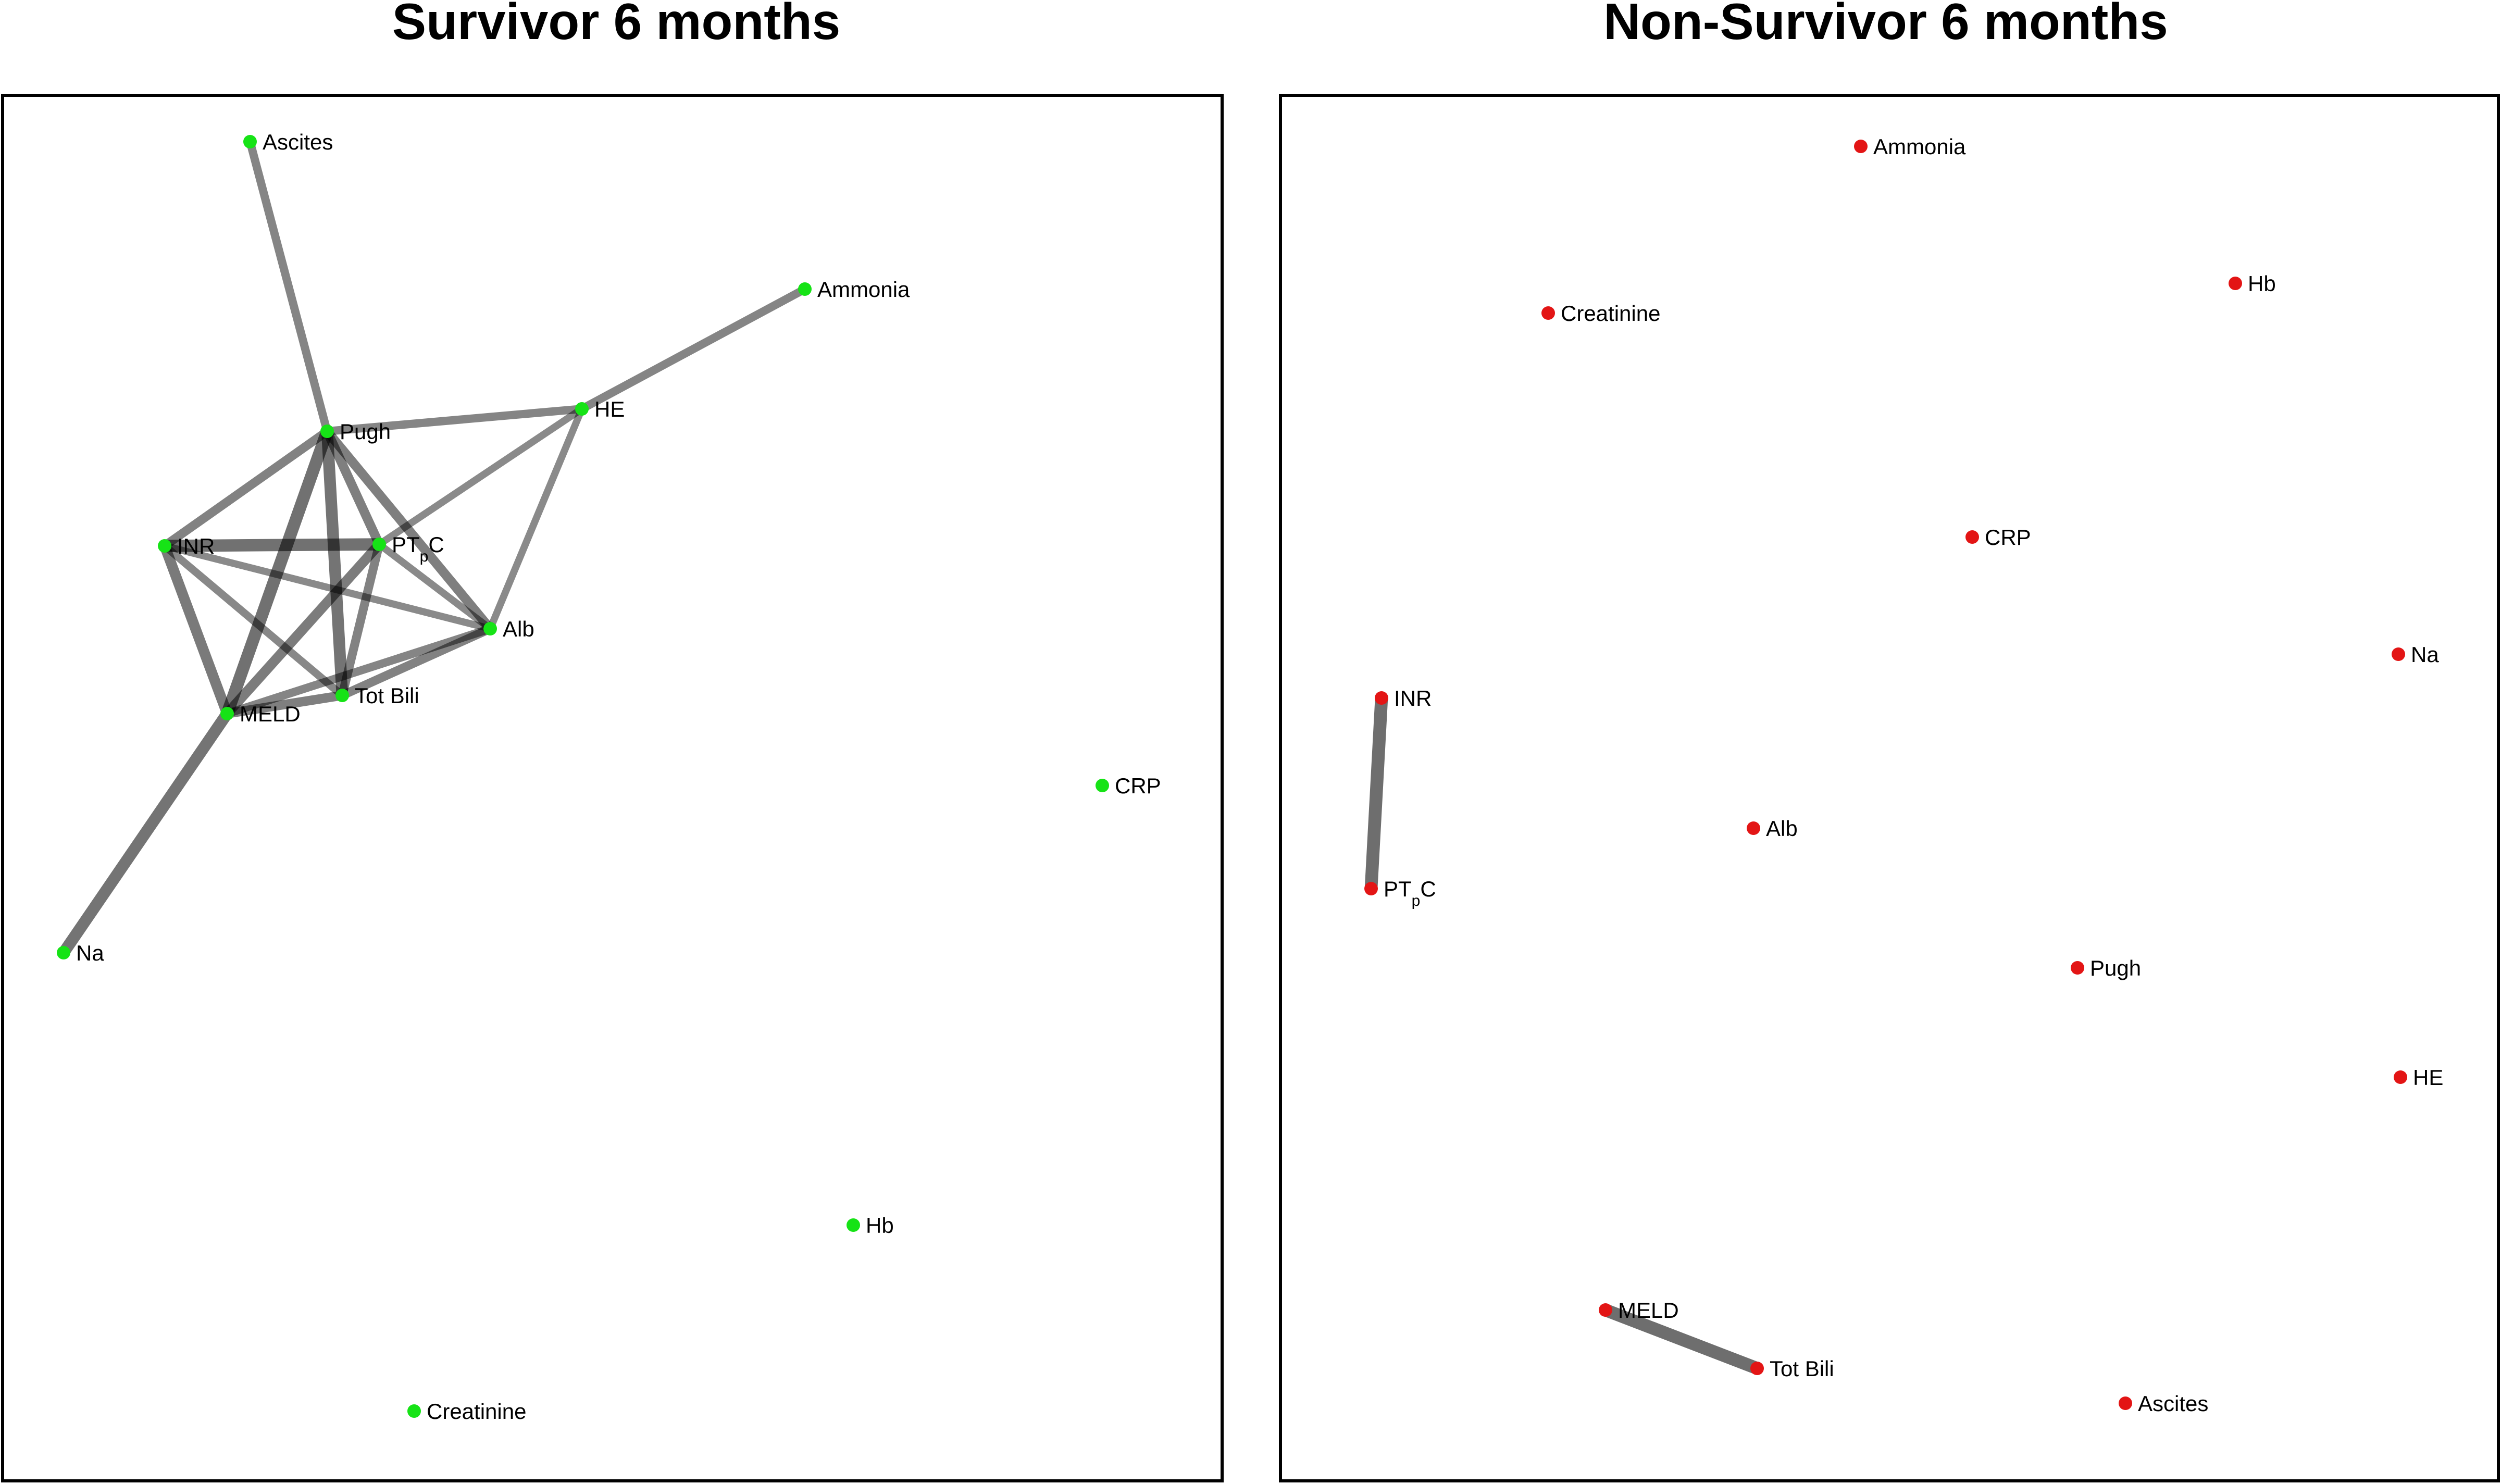  Describe the element at coordinates (270, 714) in the screenshot. I see `survivor-node-label-meld: MELD` at that location.